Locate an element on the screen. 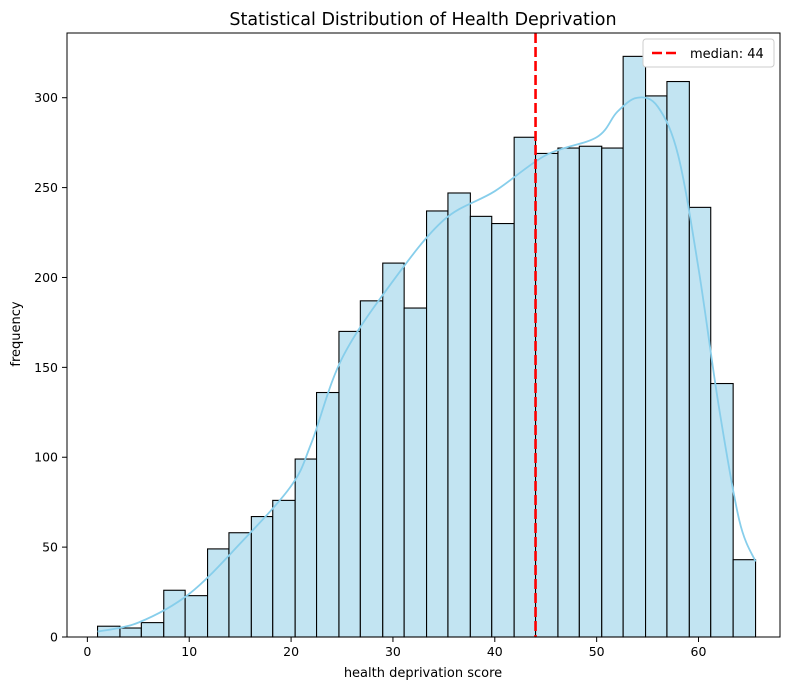 This screenshot has height=694, width=789. legend-frame is located at coordinates (708, 53).